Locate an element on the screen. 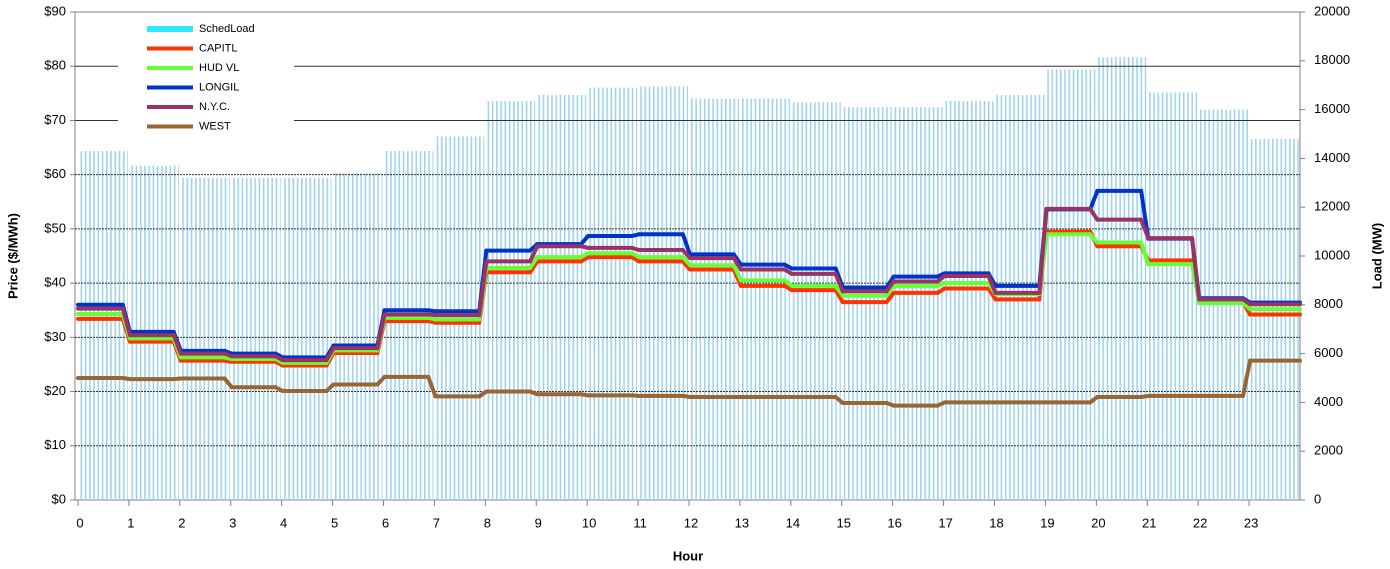  y2-tick-label: 6000 is located at coordinates (1328, 352).